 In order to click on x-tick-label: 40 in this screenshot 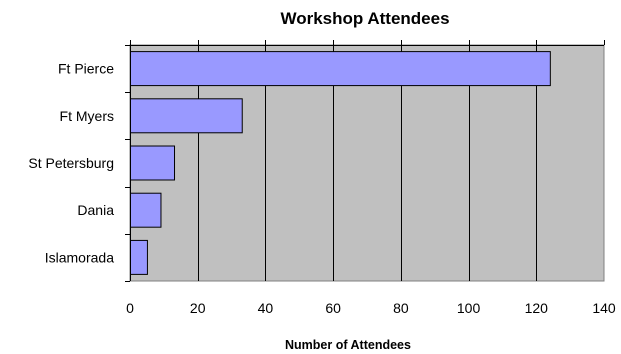, I will do `click(266, 308)`.